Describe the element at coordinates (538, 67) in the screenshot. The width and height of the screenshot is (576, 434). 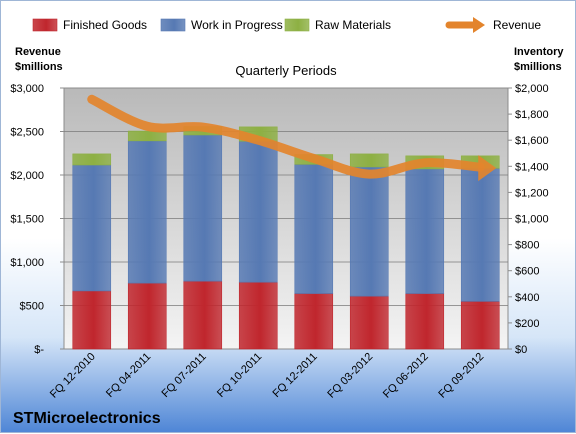
I see `right-axis-title: $millions` at that location.